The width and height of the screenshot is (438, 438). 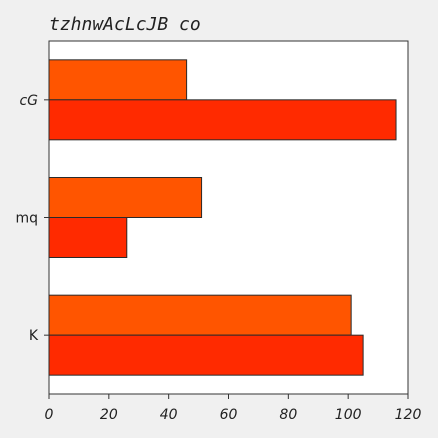 I want to click on x-tick-label: 120, so click(x=408, y=415).